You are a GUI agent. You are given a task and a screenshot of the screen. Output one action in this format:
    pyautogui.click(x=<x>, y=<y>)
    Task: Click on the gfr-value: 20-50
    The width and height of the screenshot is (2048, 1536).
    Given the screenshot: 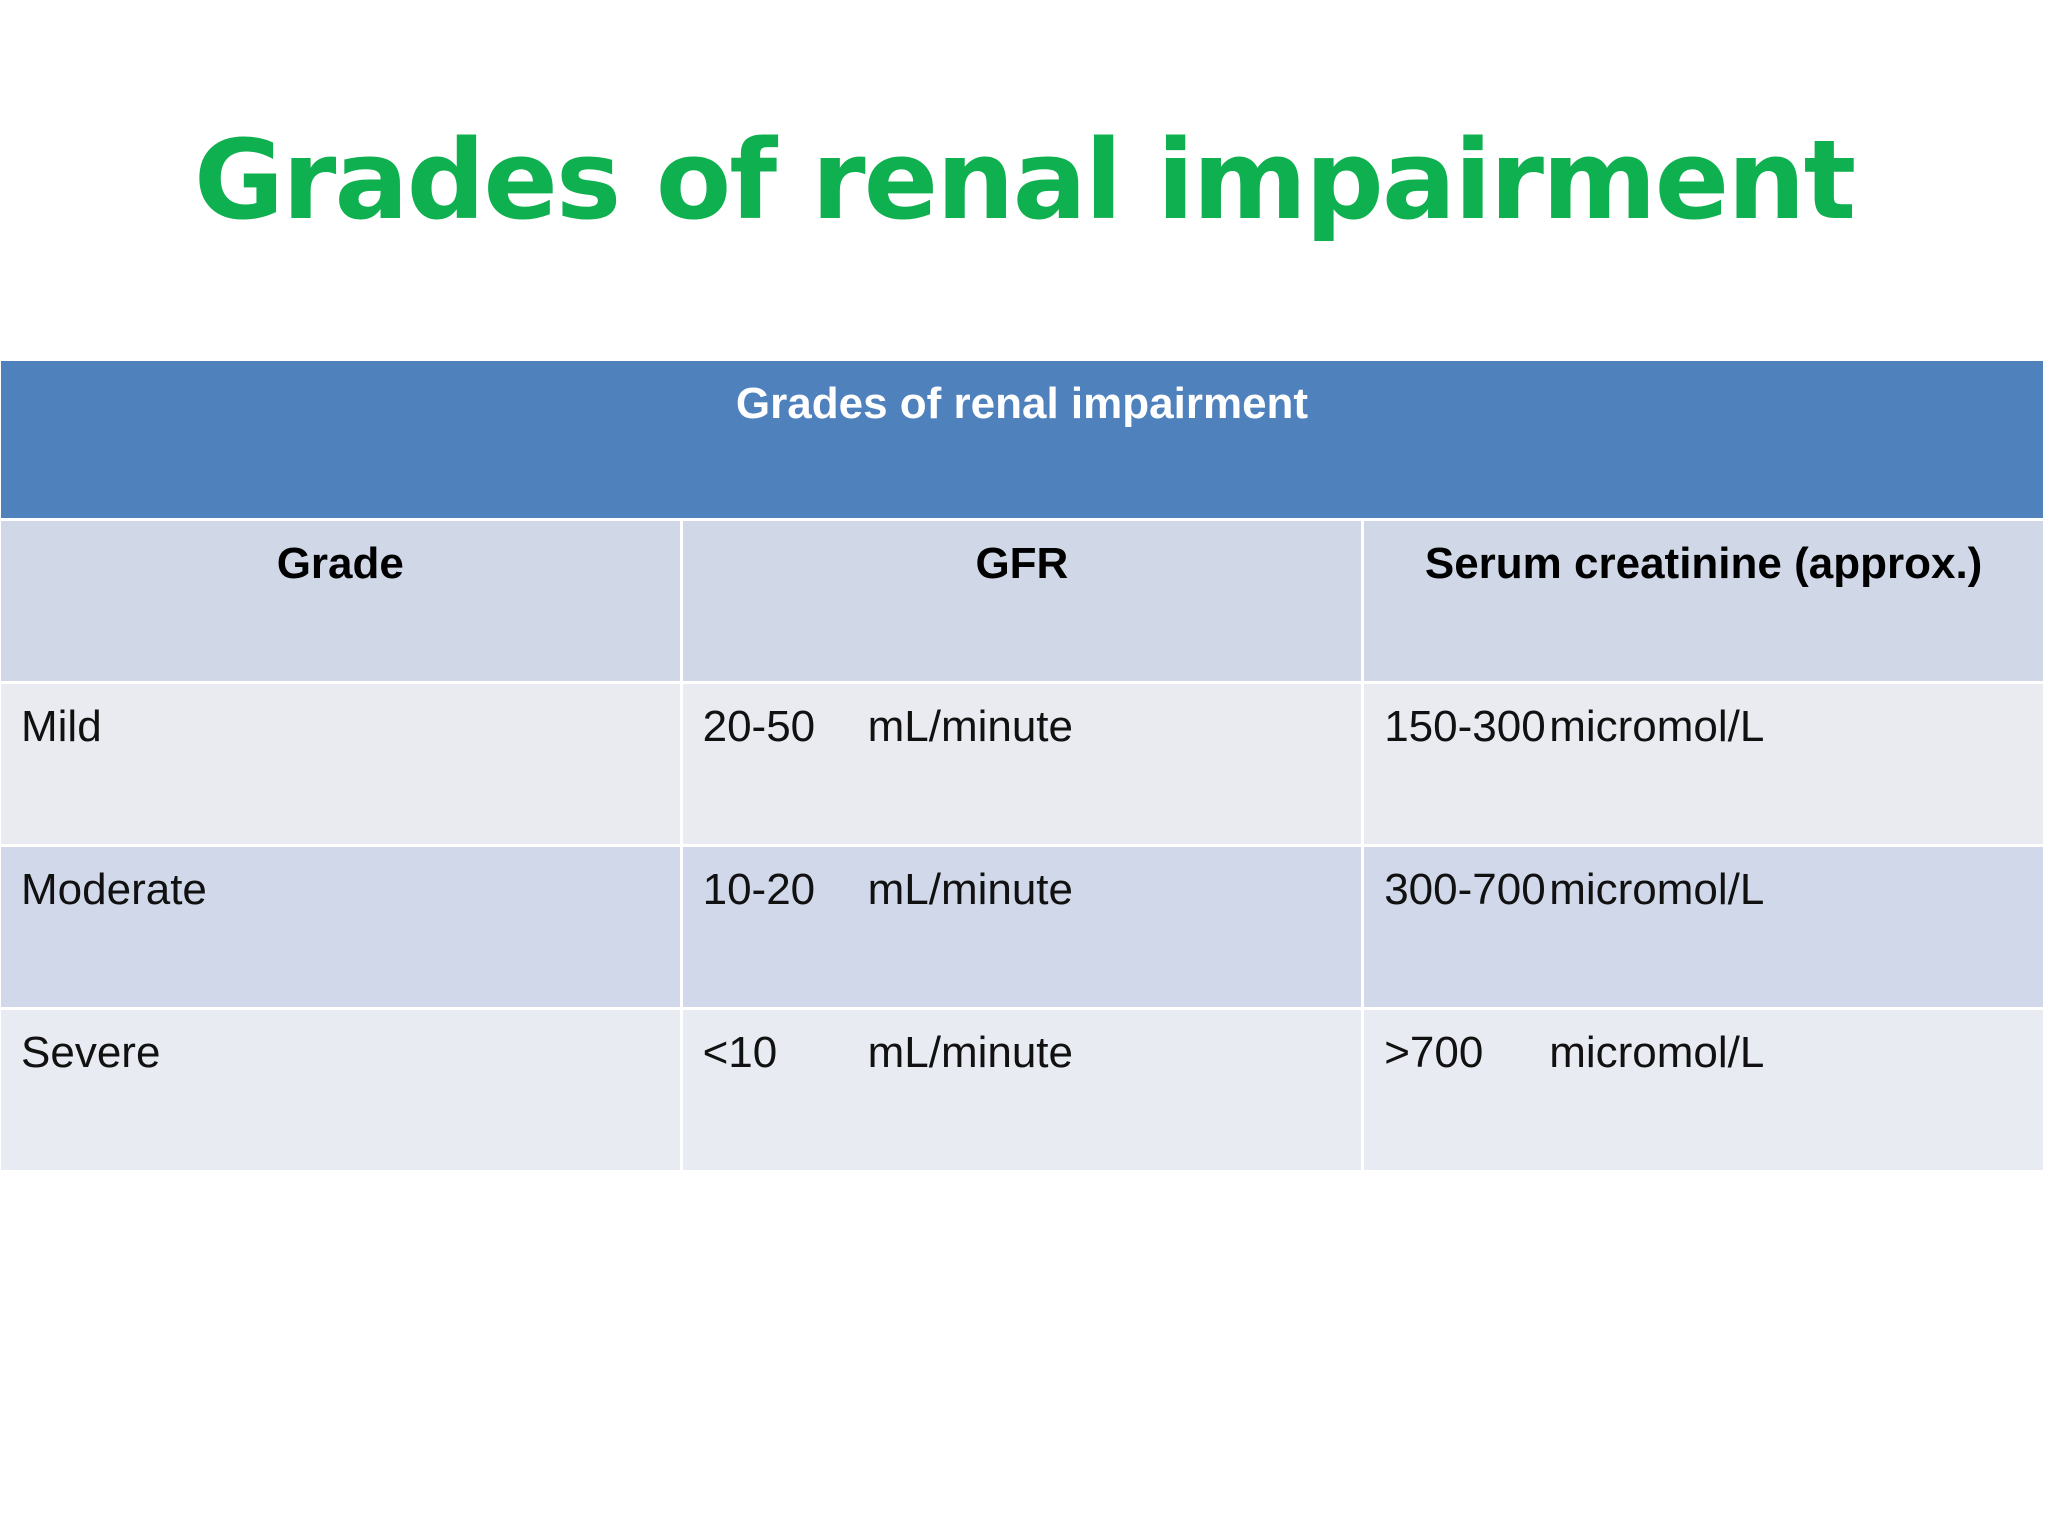 What is the action you would take?
    pyautogui.click(x=759, y=726)
    